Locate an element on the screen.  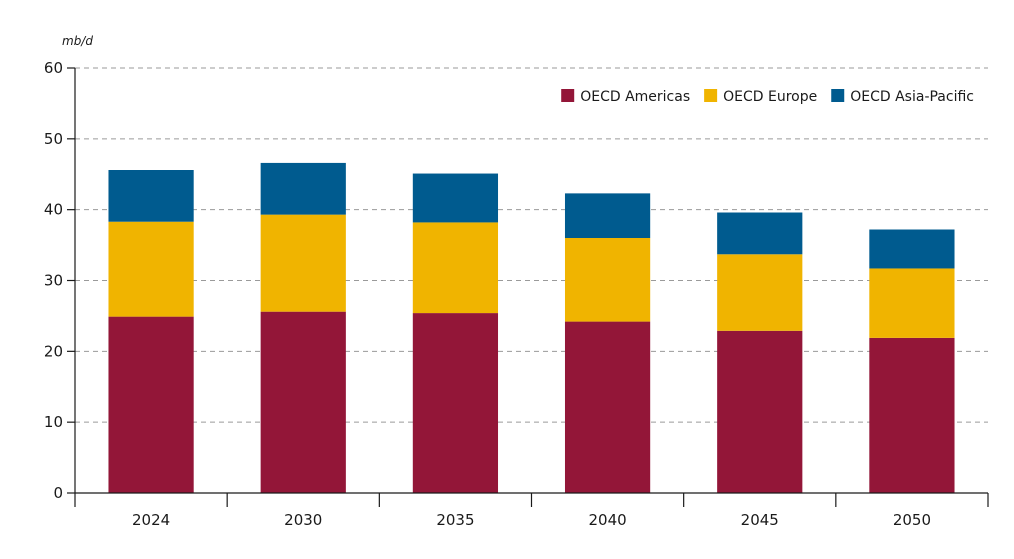
y-tick-label: 50 is located at coordinates (53, 139).